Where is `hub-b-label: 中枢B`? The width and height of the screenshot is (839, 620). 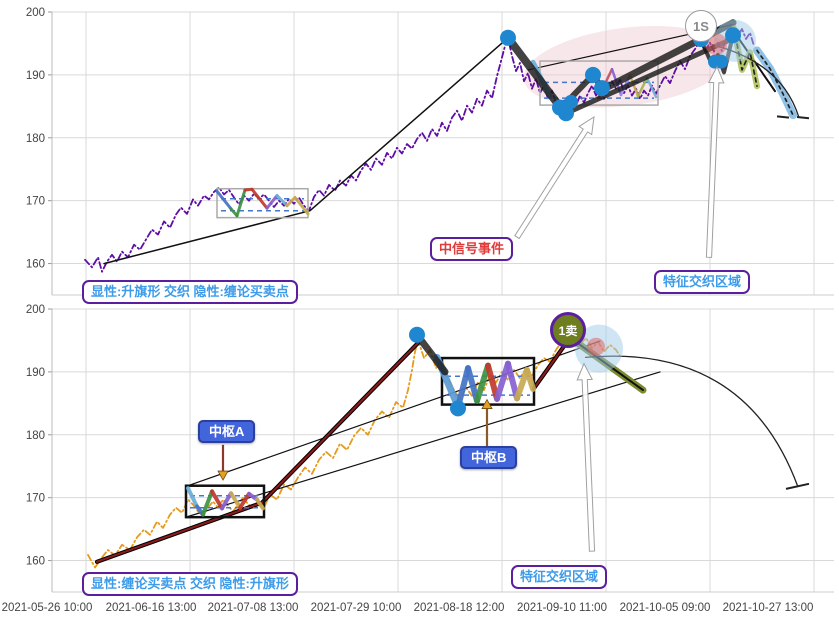
hub-b-label: 中枢B is located at coordinates (489, 457).